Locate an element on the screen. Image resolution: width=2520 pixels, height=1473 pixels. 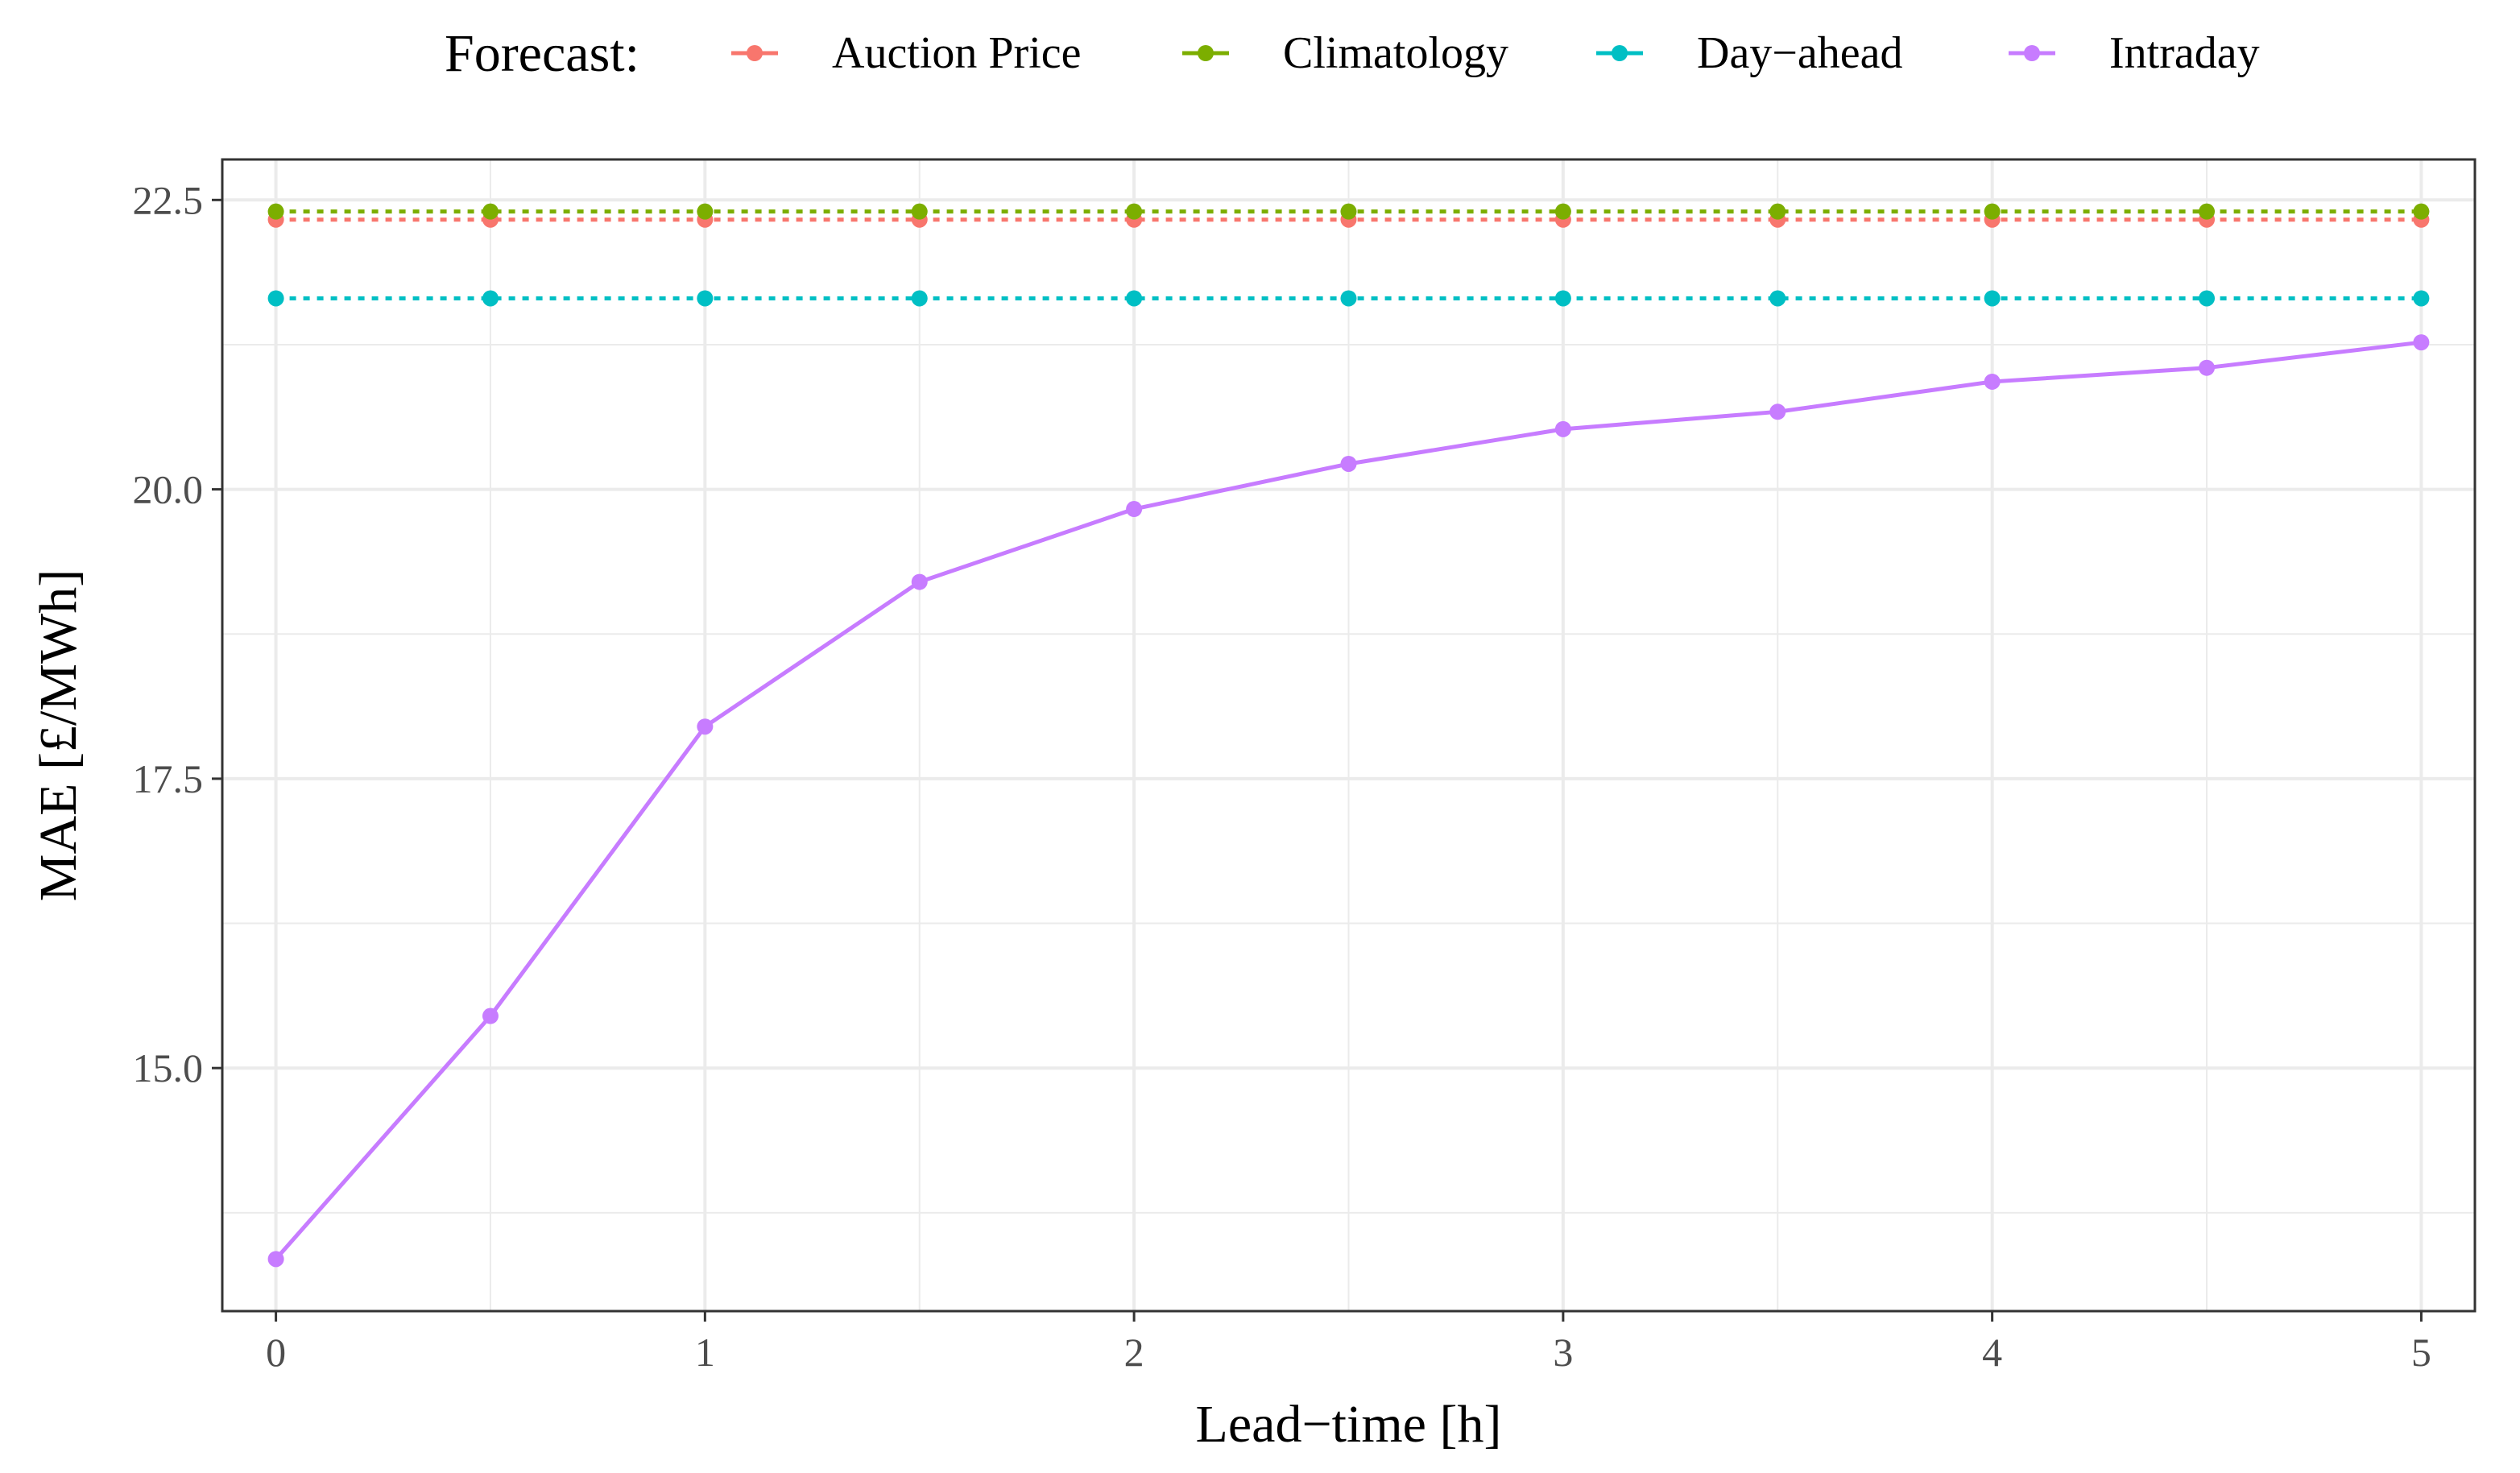
legend-item-day-ahead: Day−ahead is located at coordinates (1749, 53).